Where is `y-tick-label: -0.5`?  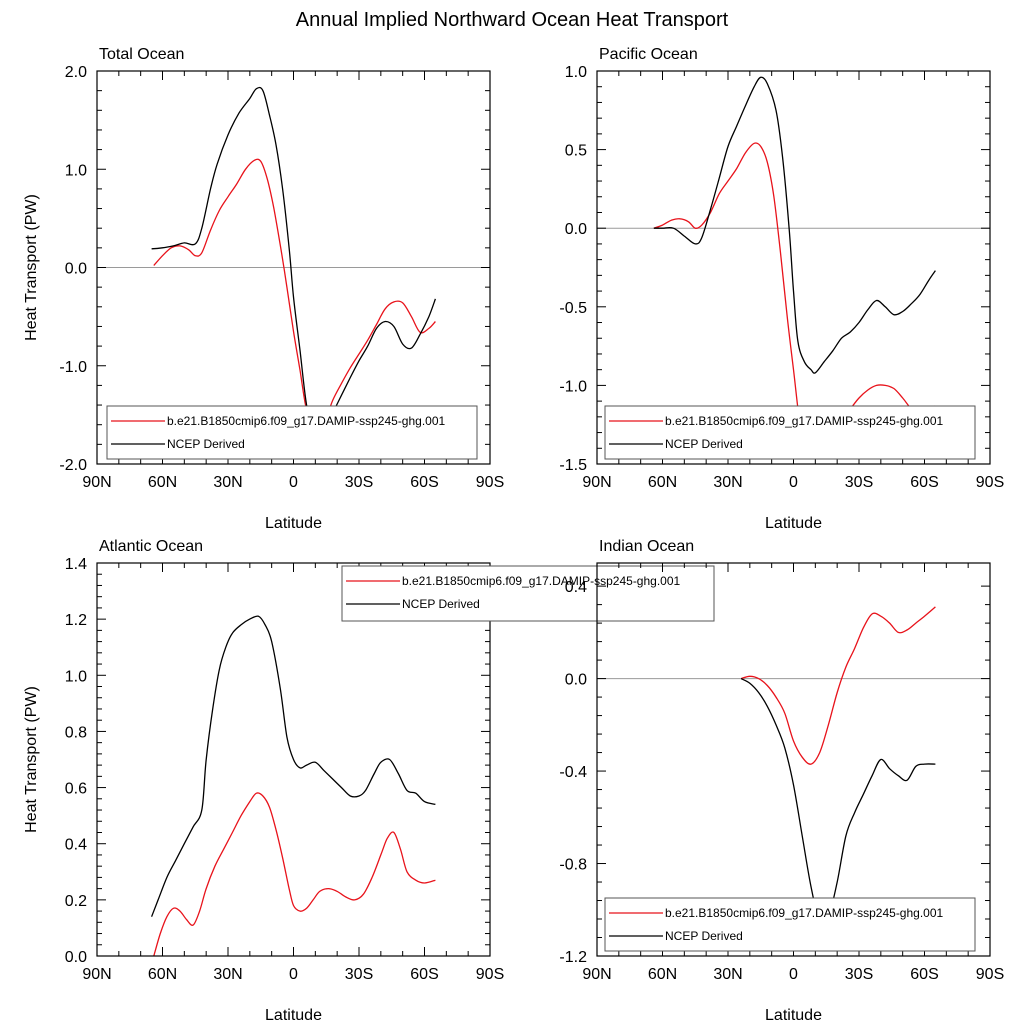 y-tick-label: -0.5 is located at coordinates (573, 308).